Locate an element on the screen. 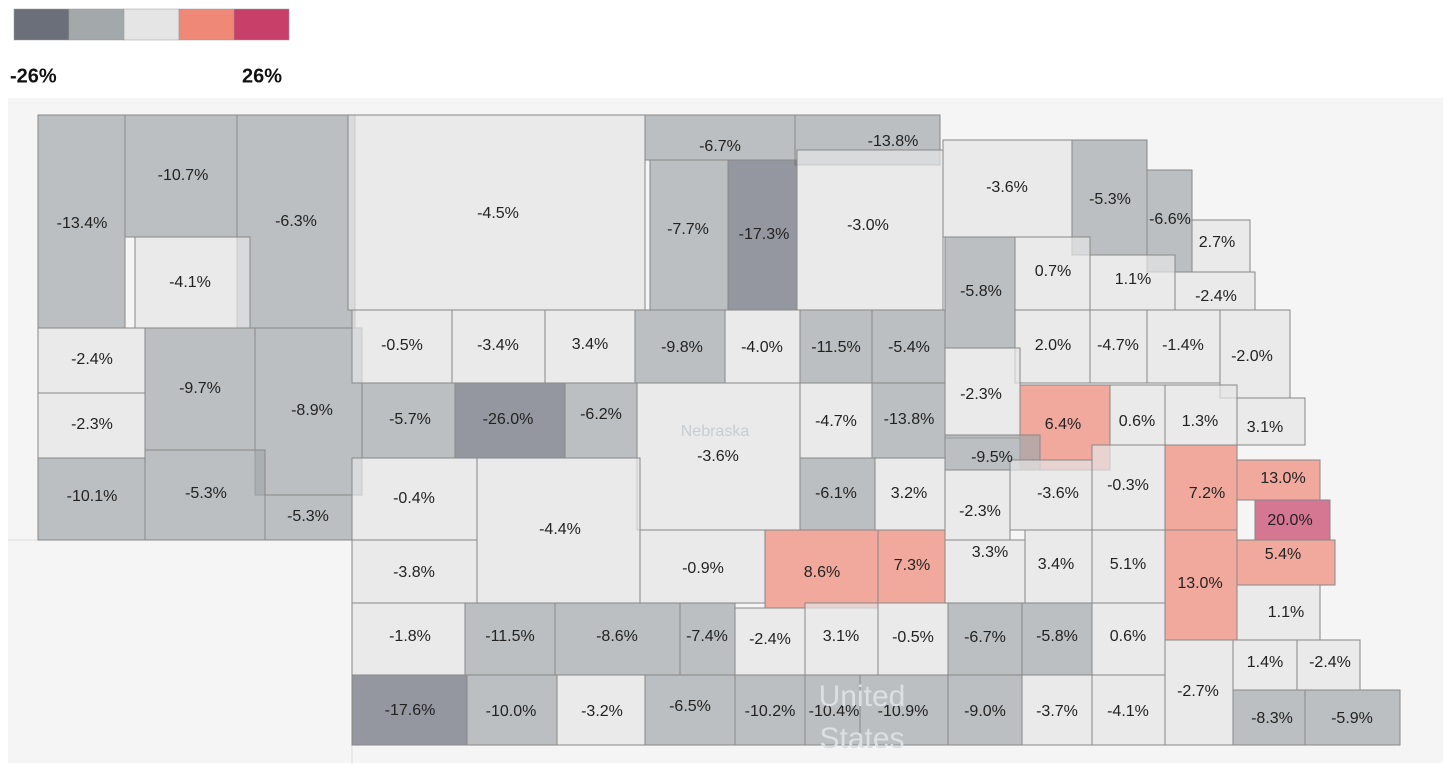 This screenshot has width=1451, height=768. county-label: -4.4% is located at coordinates (560, 529).